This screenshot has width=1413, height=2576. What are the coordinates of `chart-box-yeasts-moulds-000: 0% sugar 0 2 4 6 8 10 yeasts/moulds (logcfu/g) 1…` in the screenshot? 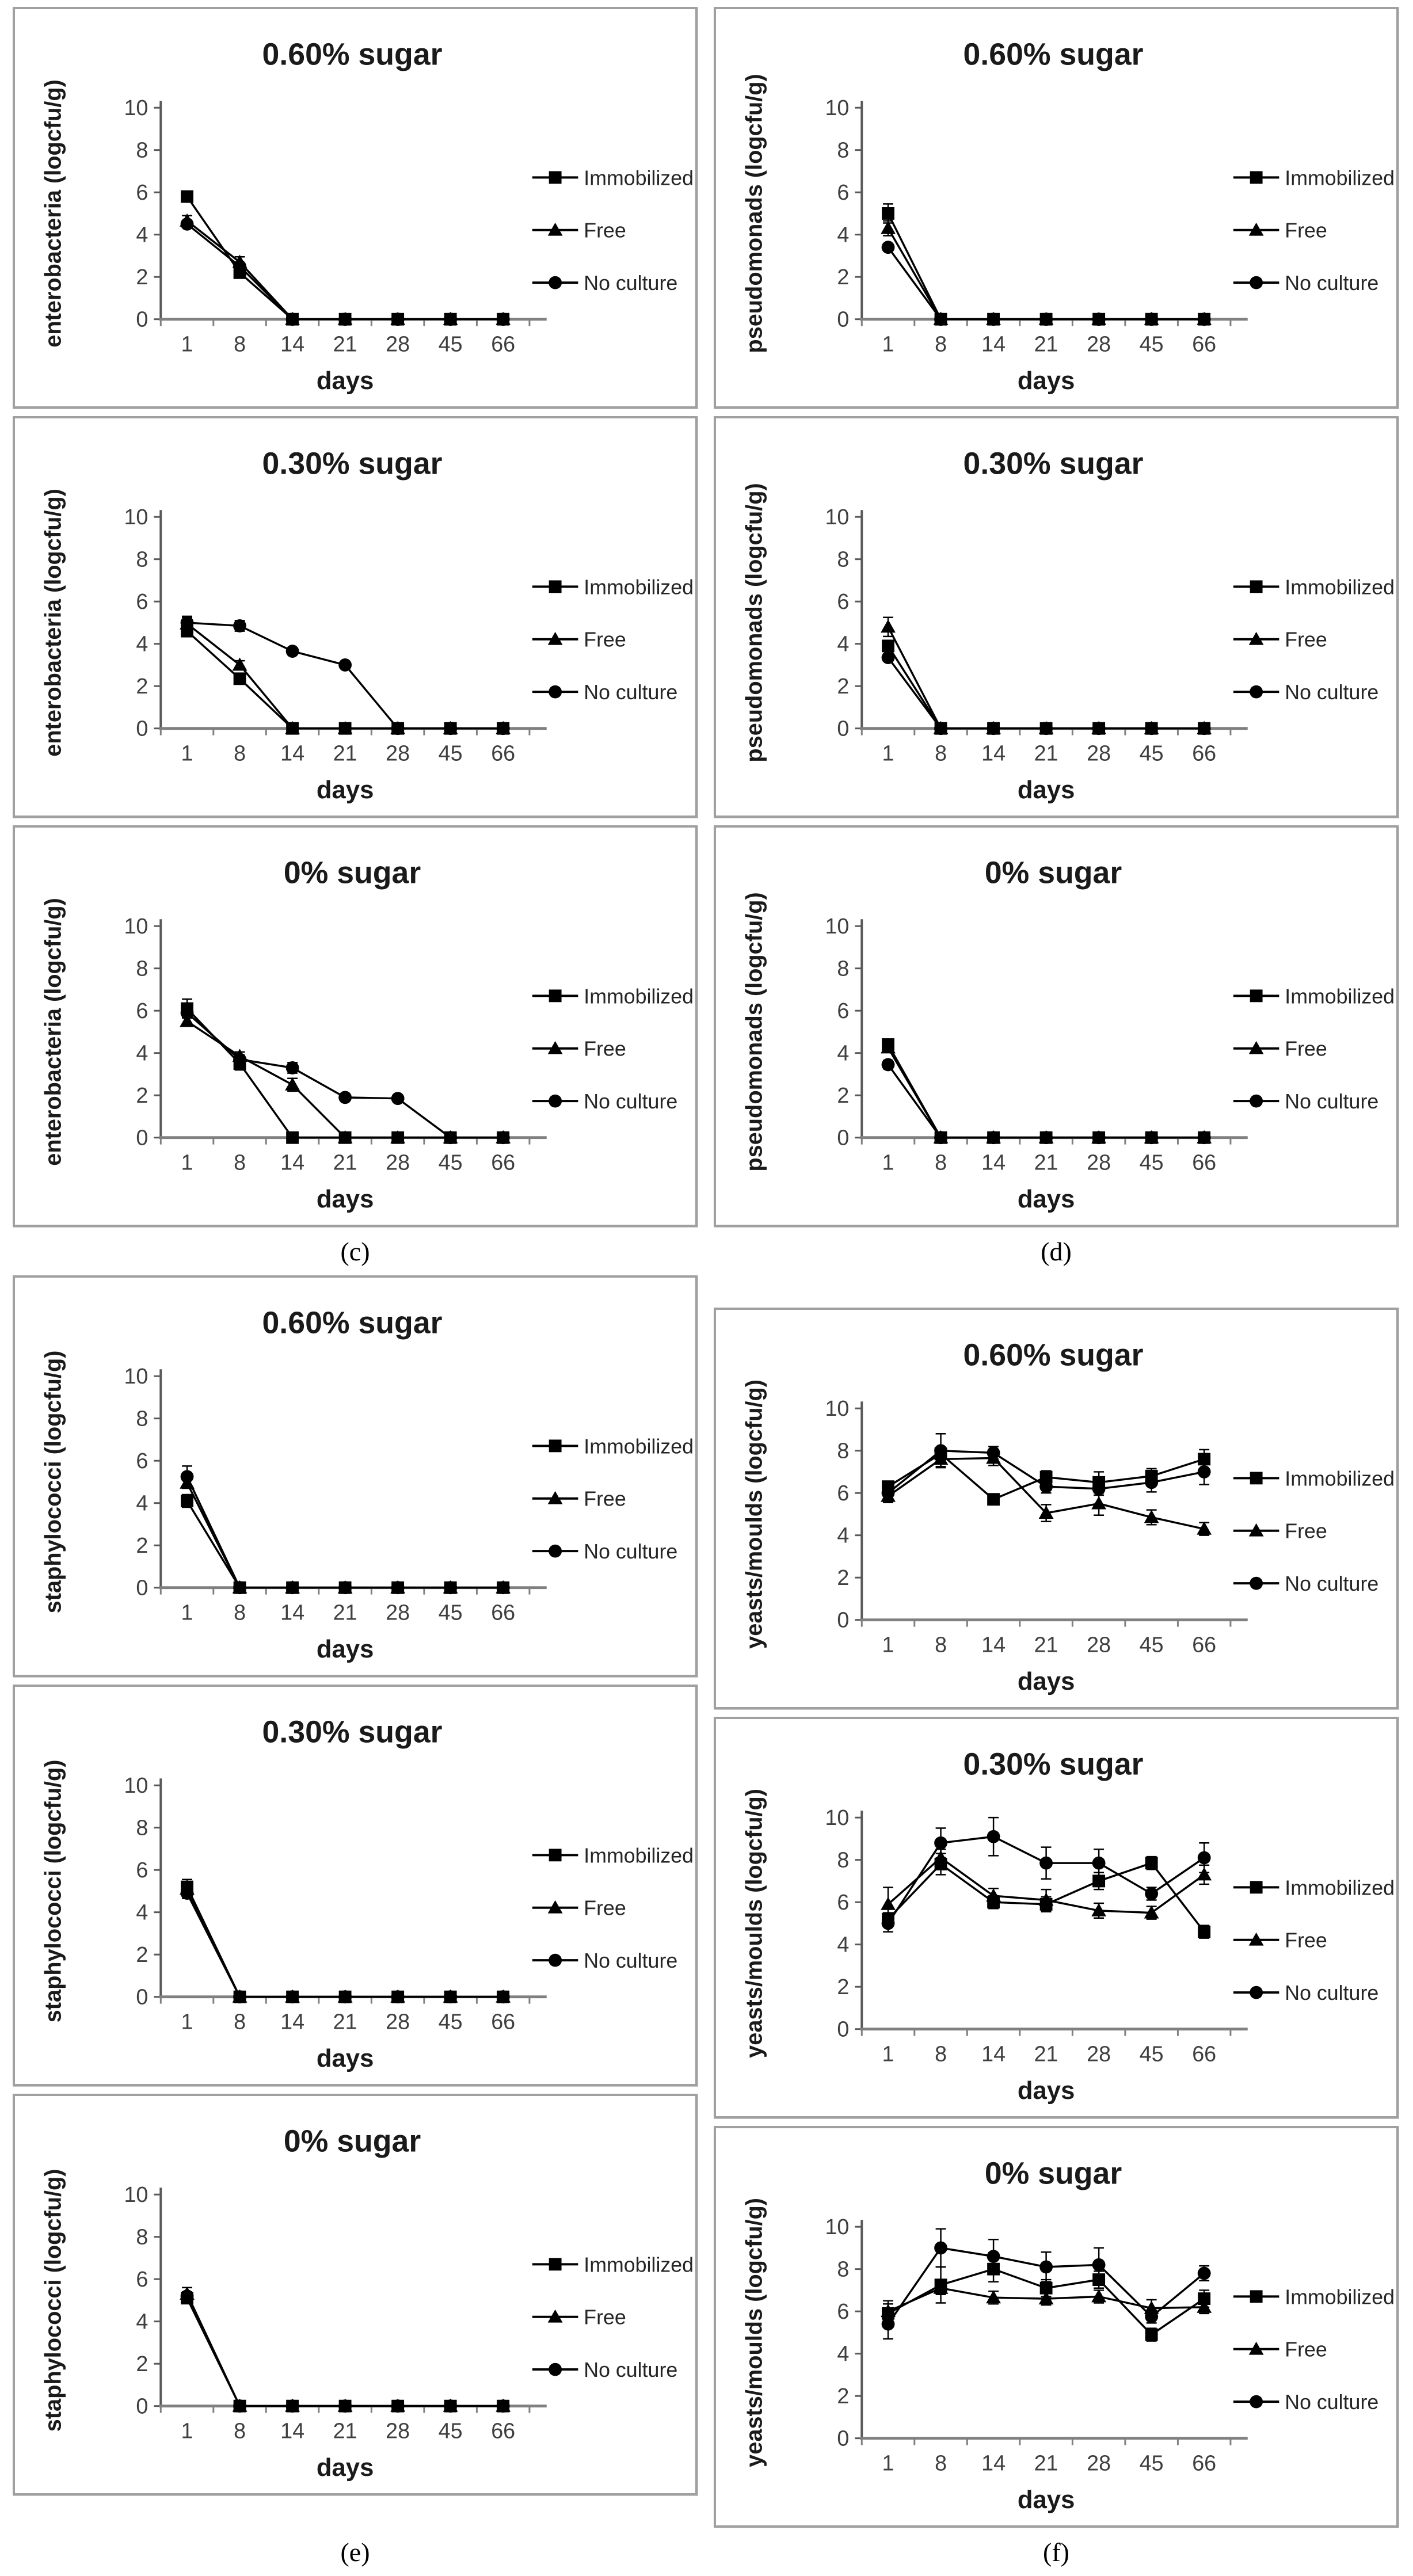 It's located at (1056, 2327).